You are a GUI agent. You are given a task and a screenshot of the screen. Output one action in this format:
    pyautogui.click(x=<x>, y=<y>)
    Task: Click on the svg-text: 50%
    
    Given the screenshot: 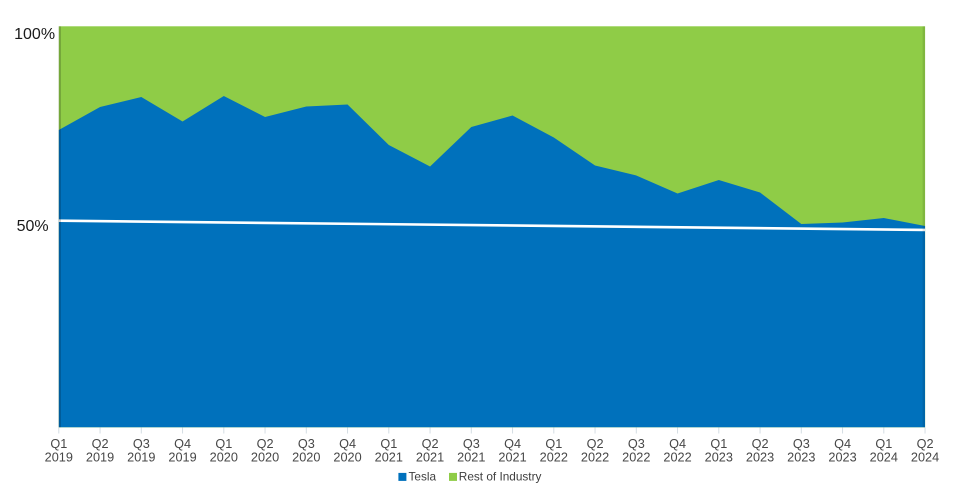 What is the action you would take?
    pyautogui.click(x=33, y=226)
    